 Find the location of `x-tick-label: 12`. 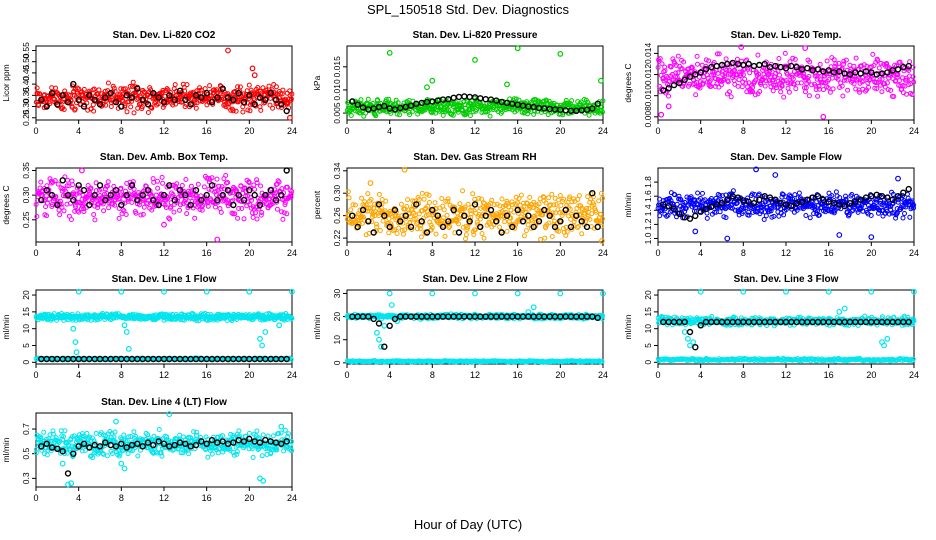

x-tick-label: 12 is located at coordinates (786, 253).